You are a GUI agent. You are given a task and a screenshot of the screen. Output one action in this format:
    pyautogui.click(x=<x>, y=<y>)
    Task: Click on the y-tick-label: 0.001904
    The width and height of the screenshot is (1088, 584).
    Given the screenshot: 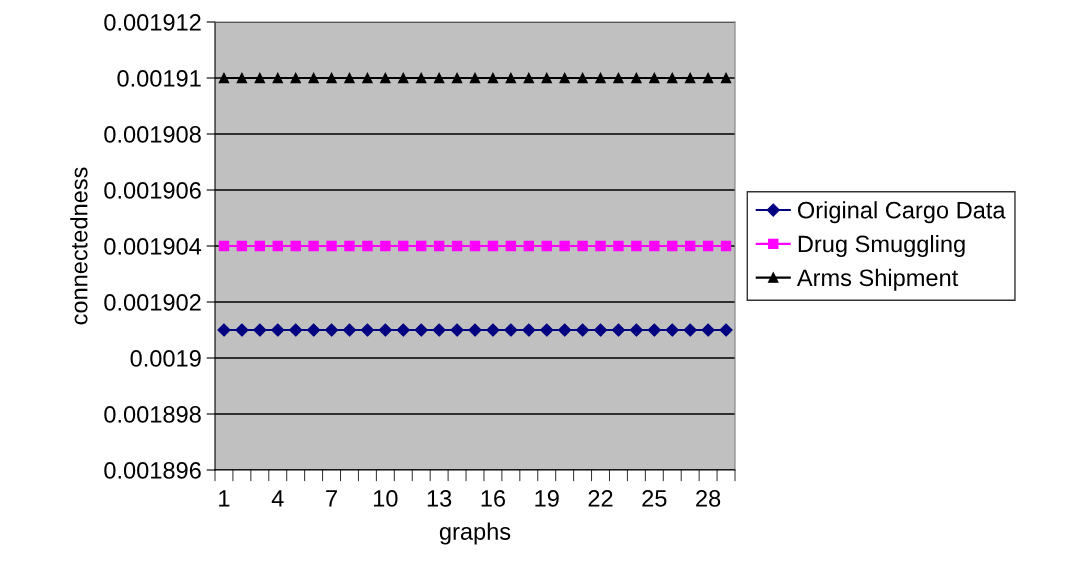 What is the action you would take?
    pyautogui.click(x=153, y=246)
    